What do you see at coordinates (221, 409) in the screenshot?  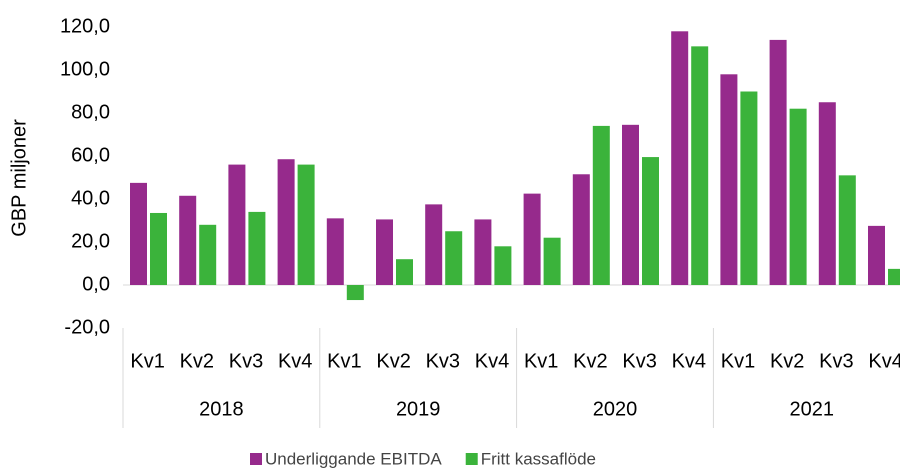 I see `group-label: 2018` at bounding box center [221, 409].